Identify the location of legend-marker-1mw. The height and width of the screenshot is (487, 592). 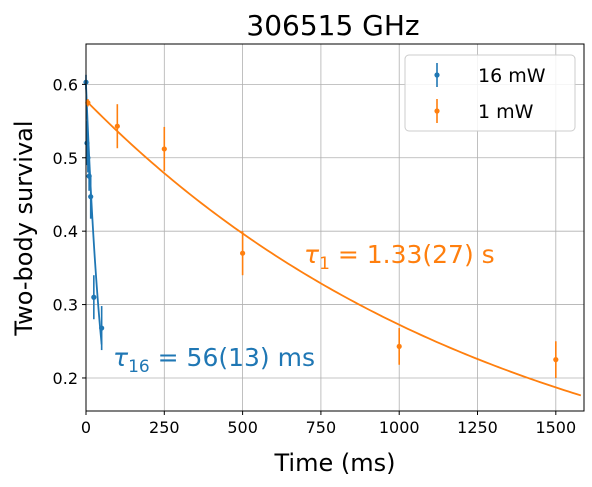
(437, 111).